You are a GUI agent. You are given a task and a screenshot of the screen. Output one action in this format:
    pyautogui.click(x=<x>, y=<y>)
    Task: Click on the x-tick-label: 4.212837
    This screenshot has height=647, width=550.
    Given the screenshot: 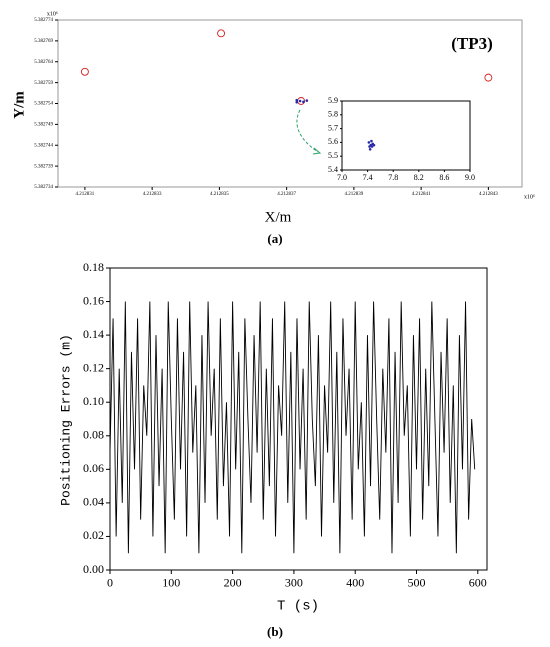 What is the action you would take?
    pyautogui.click(x=286, y=194)
    